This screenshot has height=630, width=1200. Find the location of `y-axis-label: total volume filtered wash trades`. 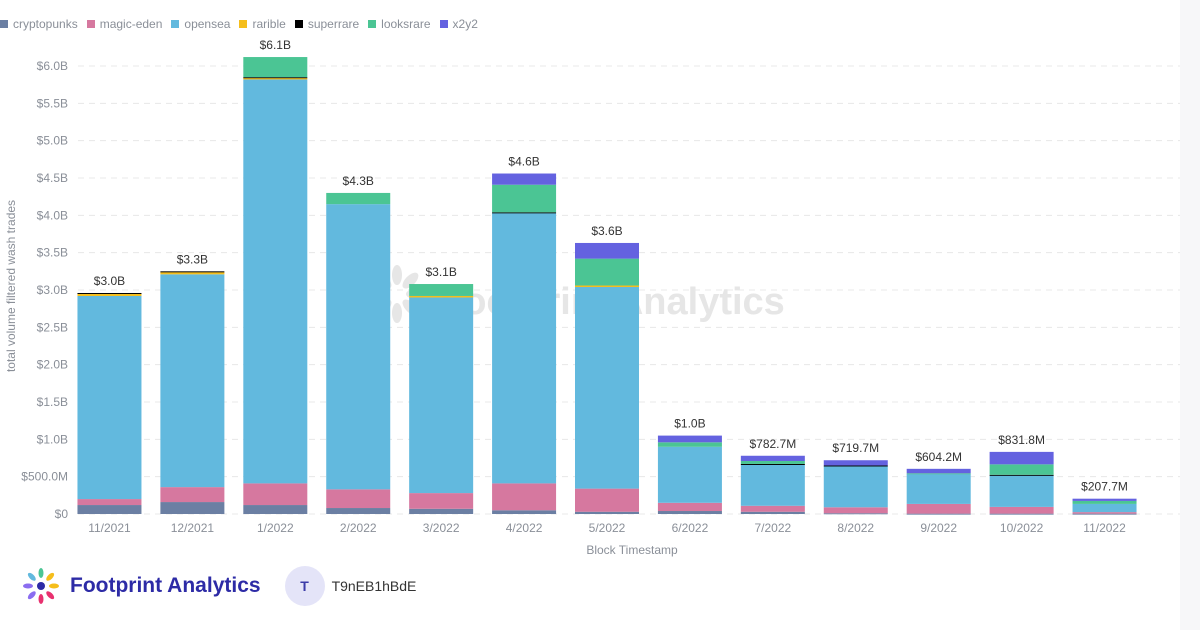

y-axis-label: total volume filtered wash trades is located at coordinates (11, 286).